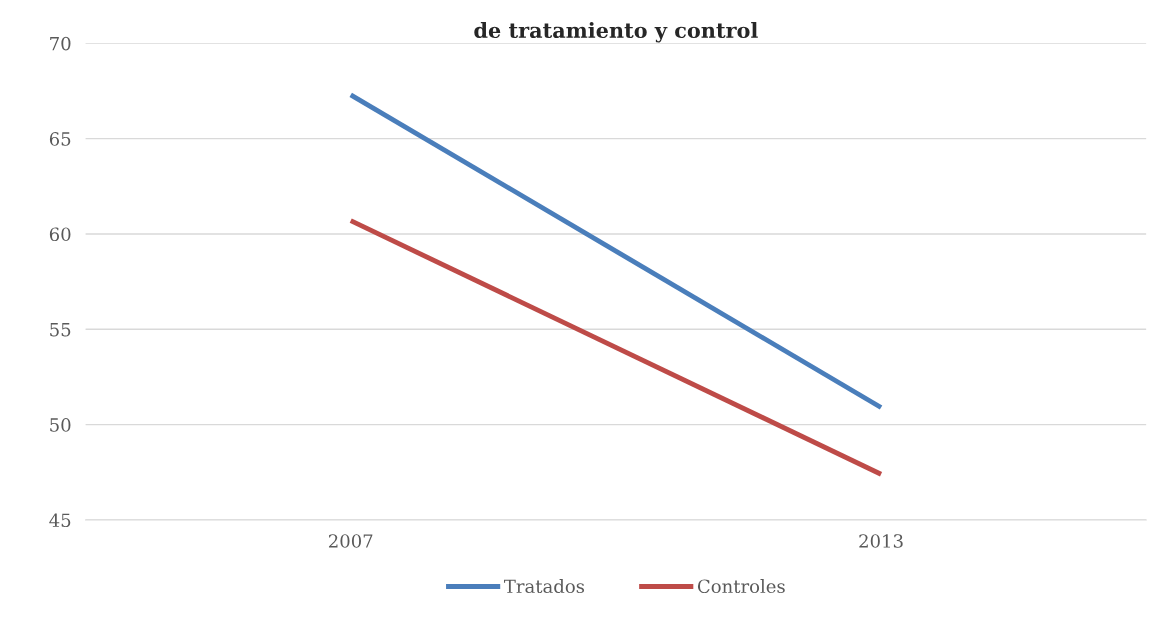 This screenshot has height=619, width=1172. Describe the element at coordinates (60, 234) in the screenshot. I see `y-tick-label: 60` at that location.